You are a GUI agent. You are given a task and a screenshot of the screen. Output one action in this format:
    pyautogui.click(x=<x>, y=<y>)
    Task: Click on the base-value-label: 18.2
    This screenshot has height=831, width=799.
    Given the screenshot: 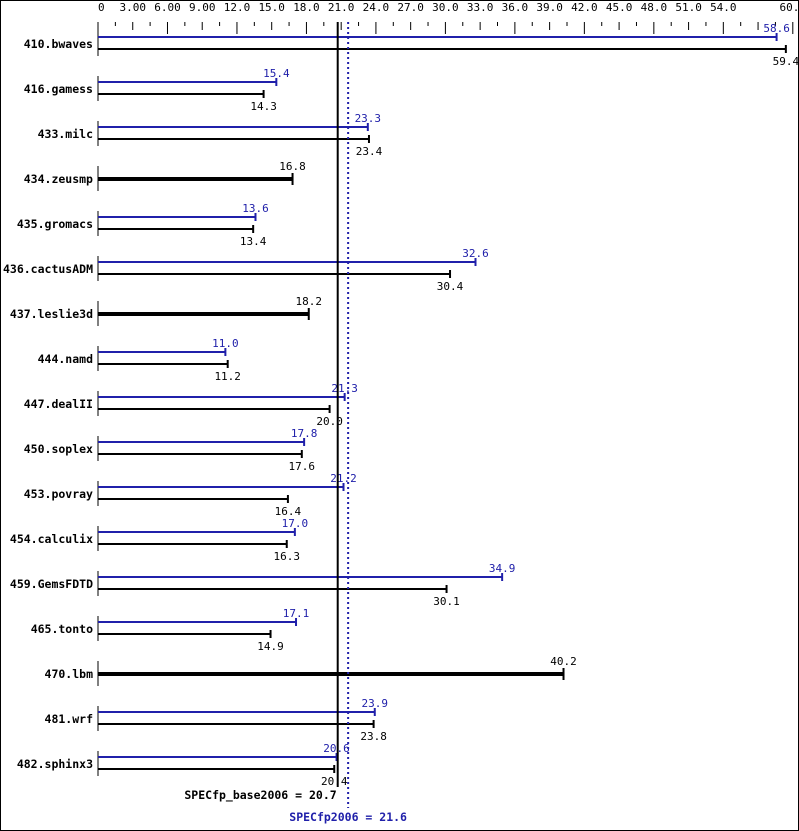 What is the action you would take?
    pyautogui.click(x=309, y=301)
    